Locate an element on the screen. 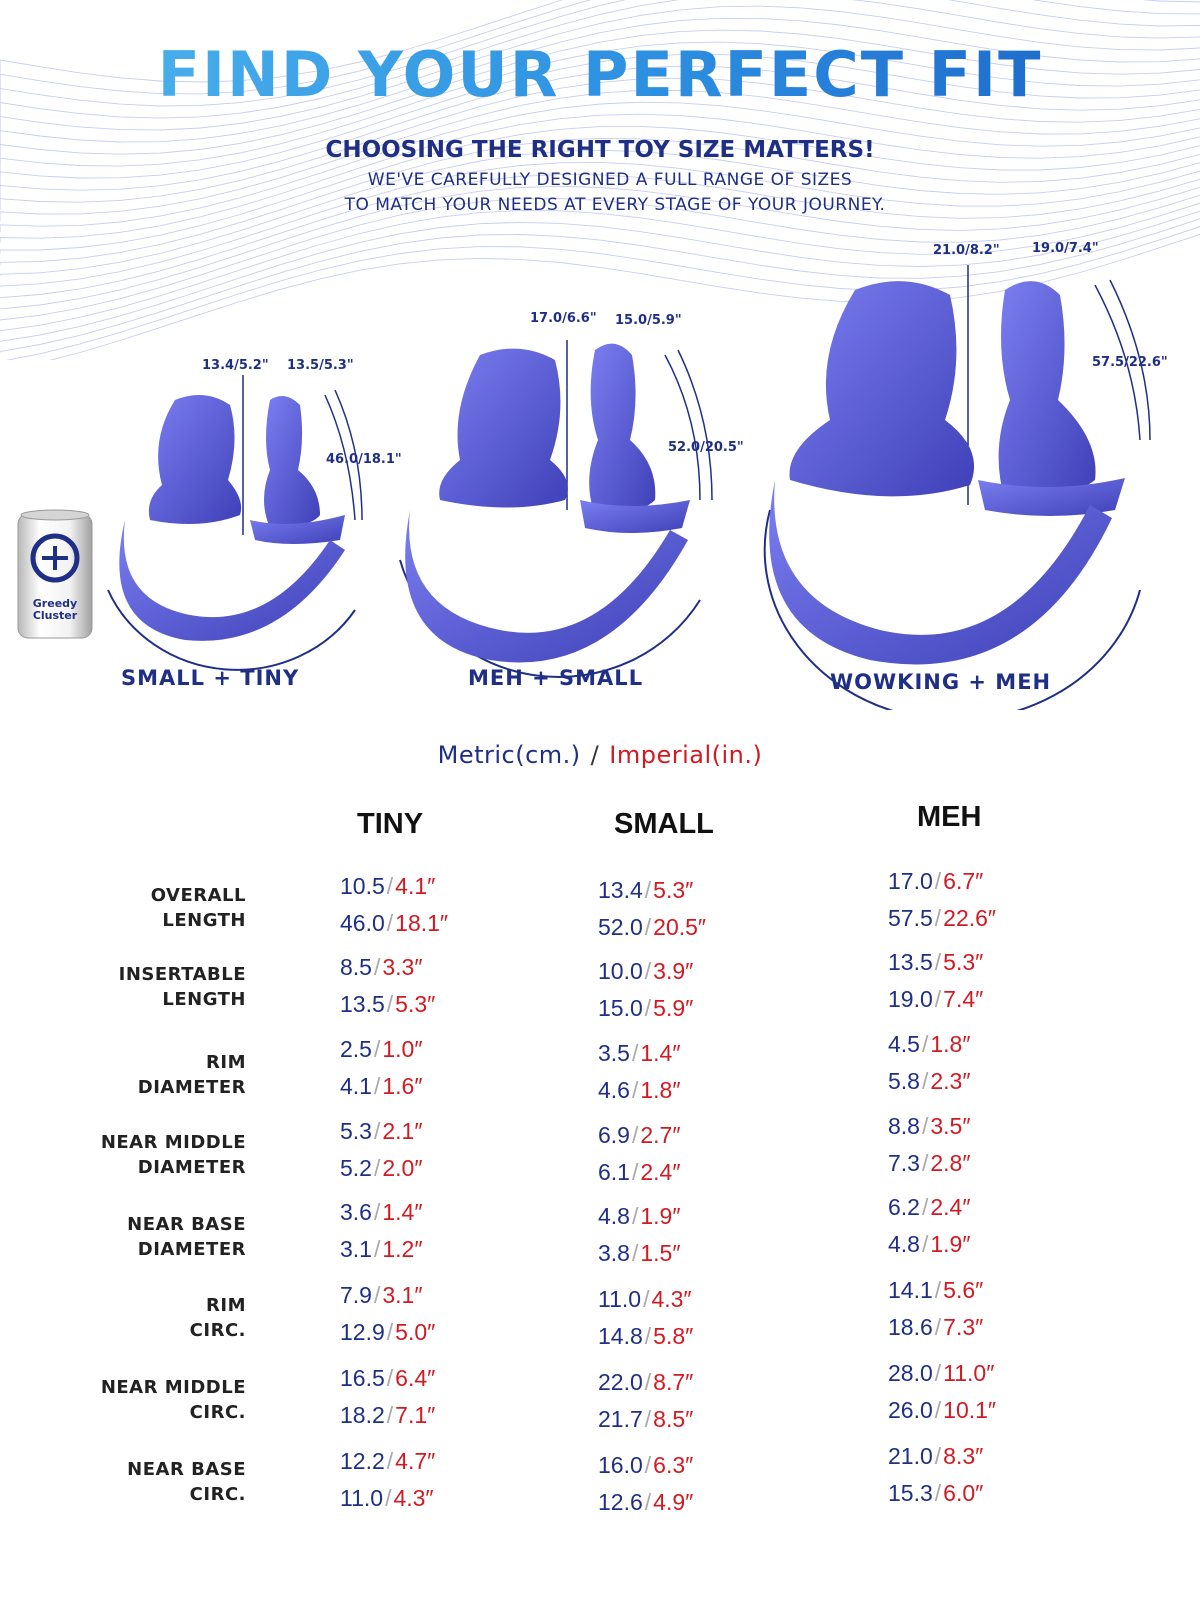 This screenshot has width=1200, height=1598. set-wowking-meh-image is located at coordinates (957, 487).